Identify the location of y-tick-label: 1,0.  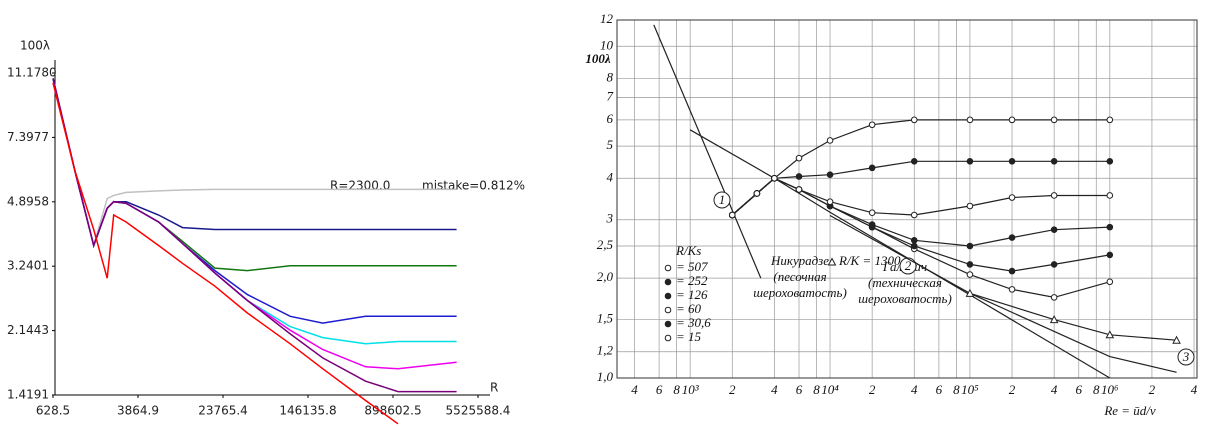
(605, 376).